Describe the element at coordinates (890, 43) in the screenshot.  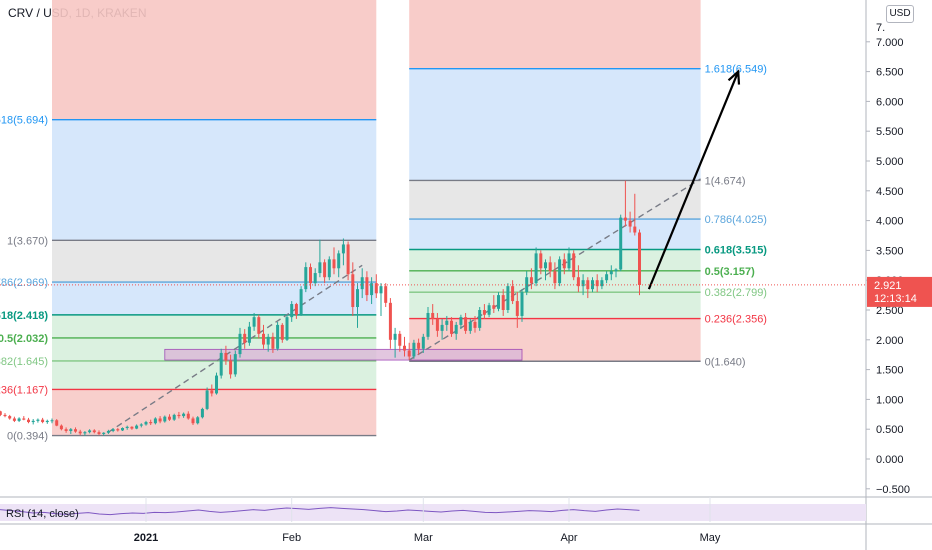
I see `y-tick-label: 7.000` at that location.